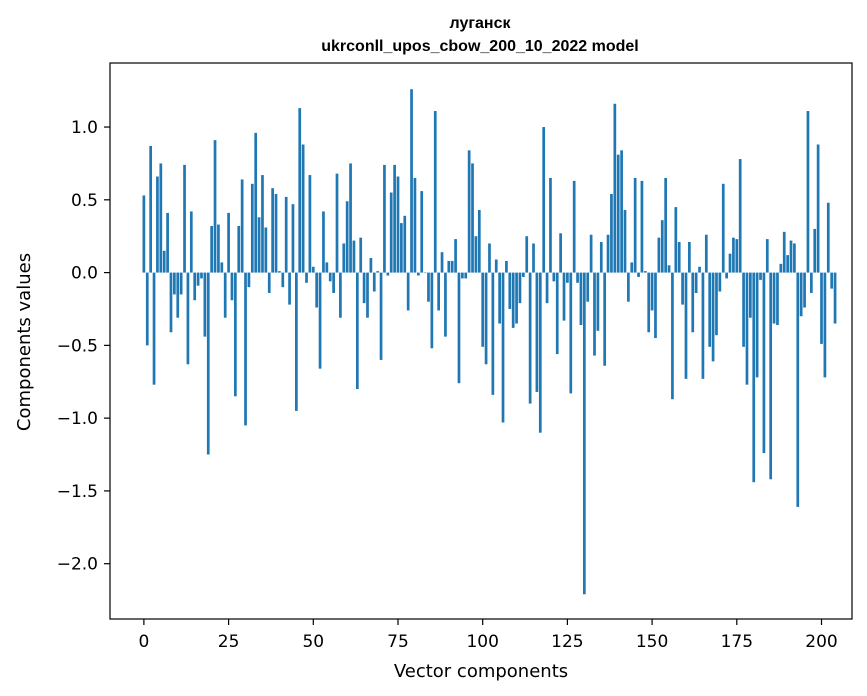  What do you see at coordinates (84, 274) in the screenshot?
I see `y-tick-label: 0.0` at bounding box center [84, 274].